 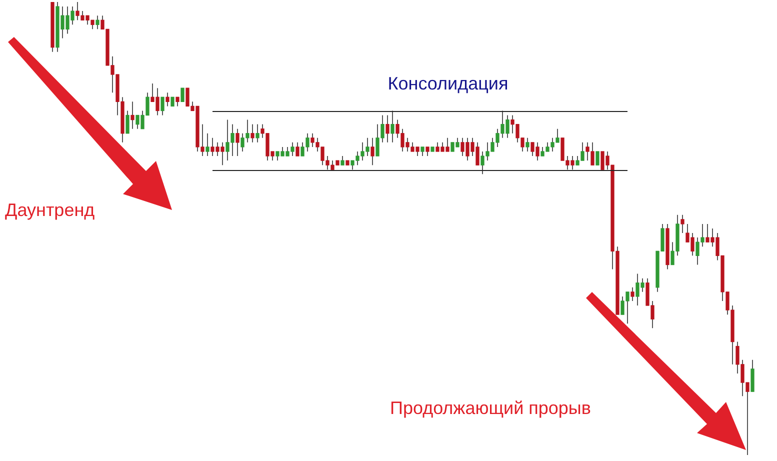 I want to click on annotation: Даунтренд, so click(x=50, y=210).